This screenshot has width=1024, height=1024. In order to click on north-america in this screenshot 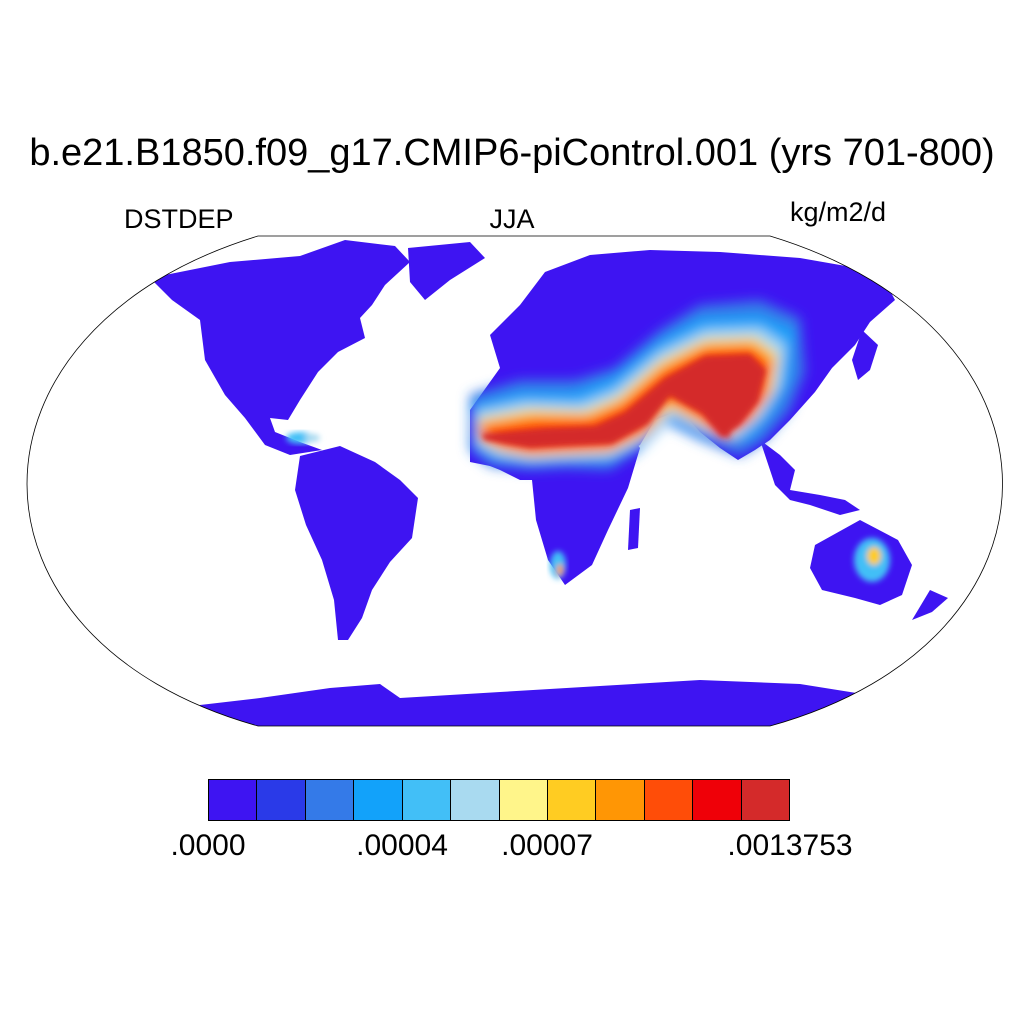, I will do `click(280, 347)`.